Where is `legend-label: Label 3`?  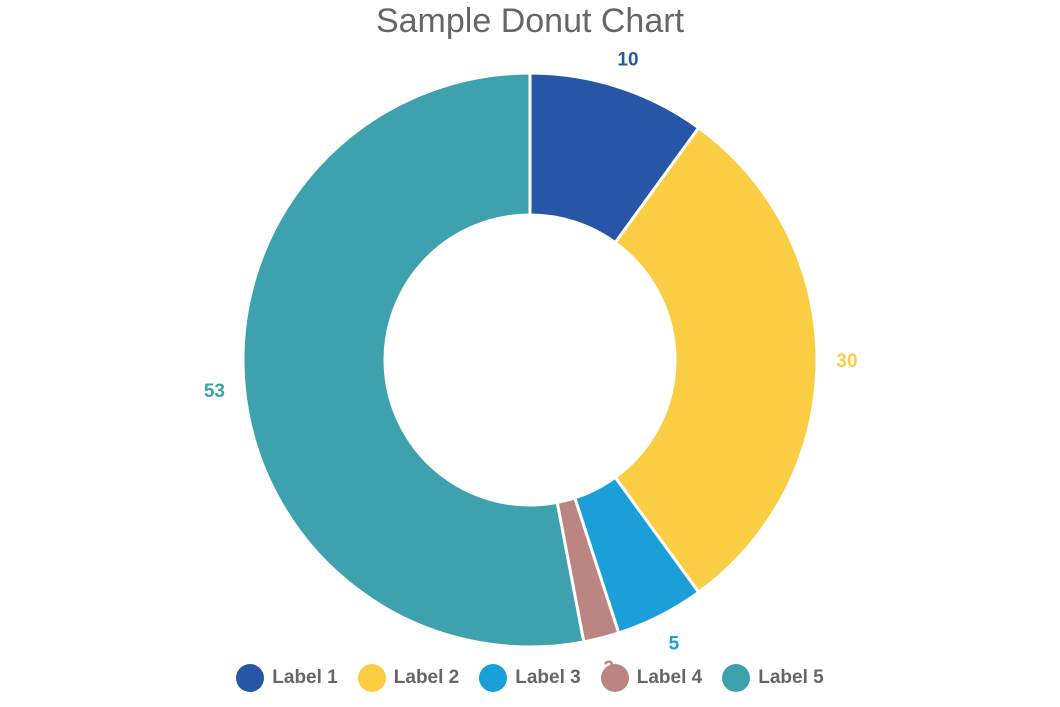
legend-label: Label 3 is located at coordinates (548, 677).